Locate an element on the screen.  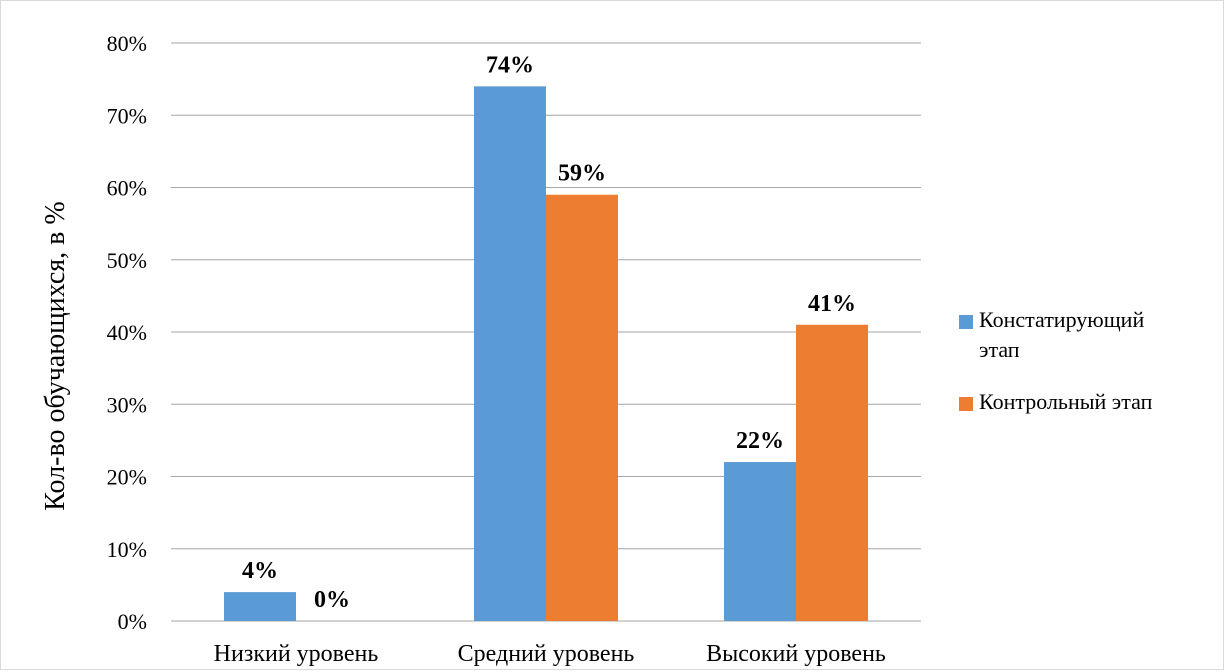
category-label: Низкий уровень is located at coordinates (296, 654).